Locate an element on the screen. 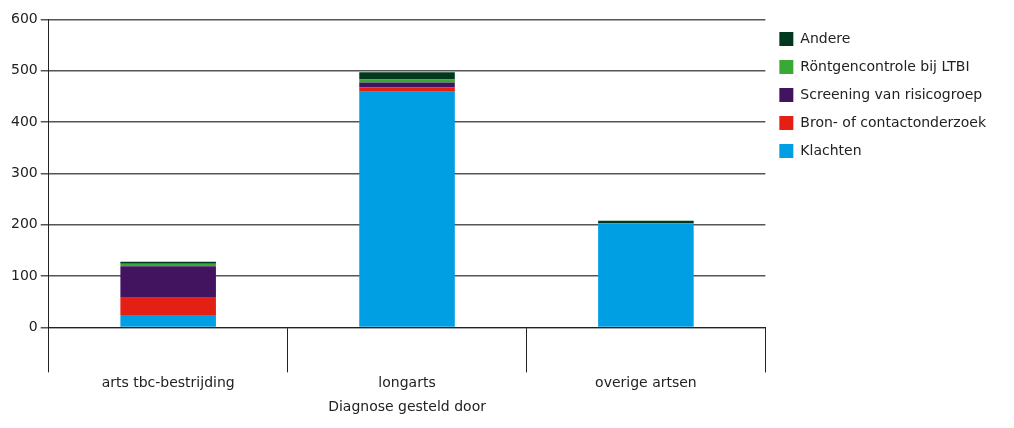  x-tick-label: overige artsen is located at coordinates (646, 382).